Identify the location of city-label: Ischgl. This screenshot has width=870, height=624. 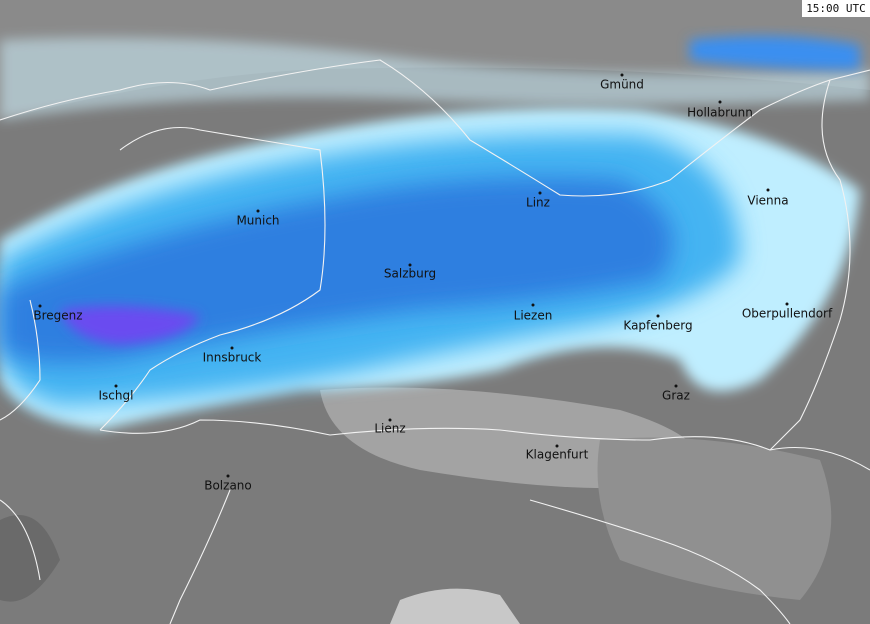
(116, 396).